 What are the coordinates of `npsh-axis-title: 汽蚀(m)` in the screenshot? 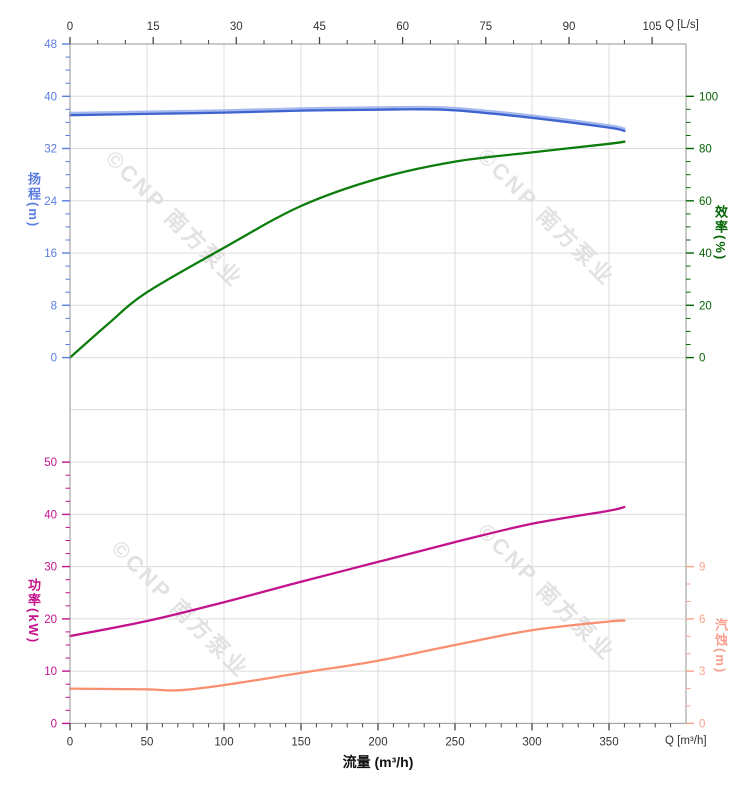 It's located at (720, 646).